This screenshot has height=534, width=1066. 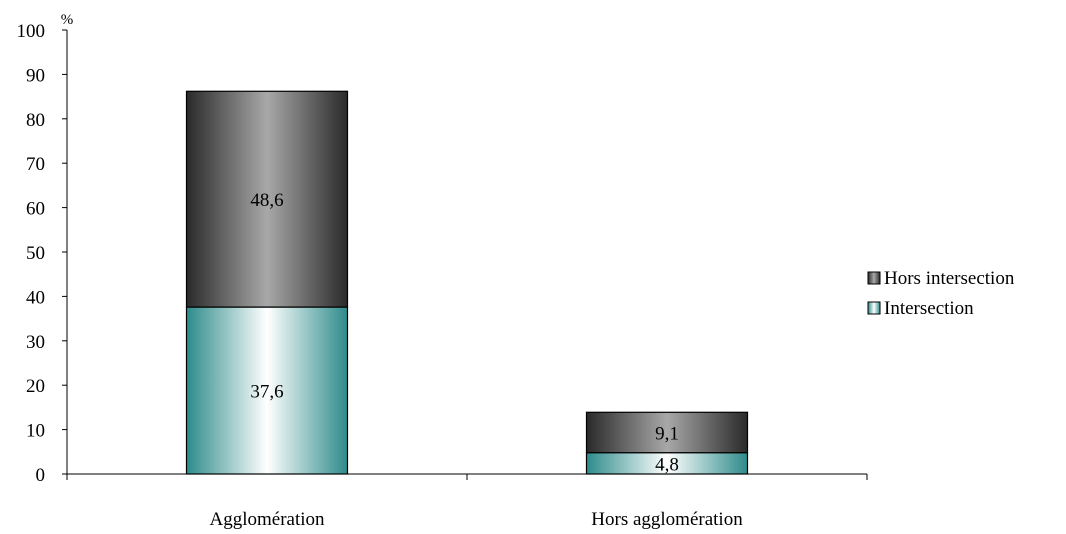 I want to click on bar-hors-intersection-hors-agglomeration, so click(x=667, y=432).